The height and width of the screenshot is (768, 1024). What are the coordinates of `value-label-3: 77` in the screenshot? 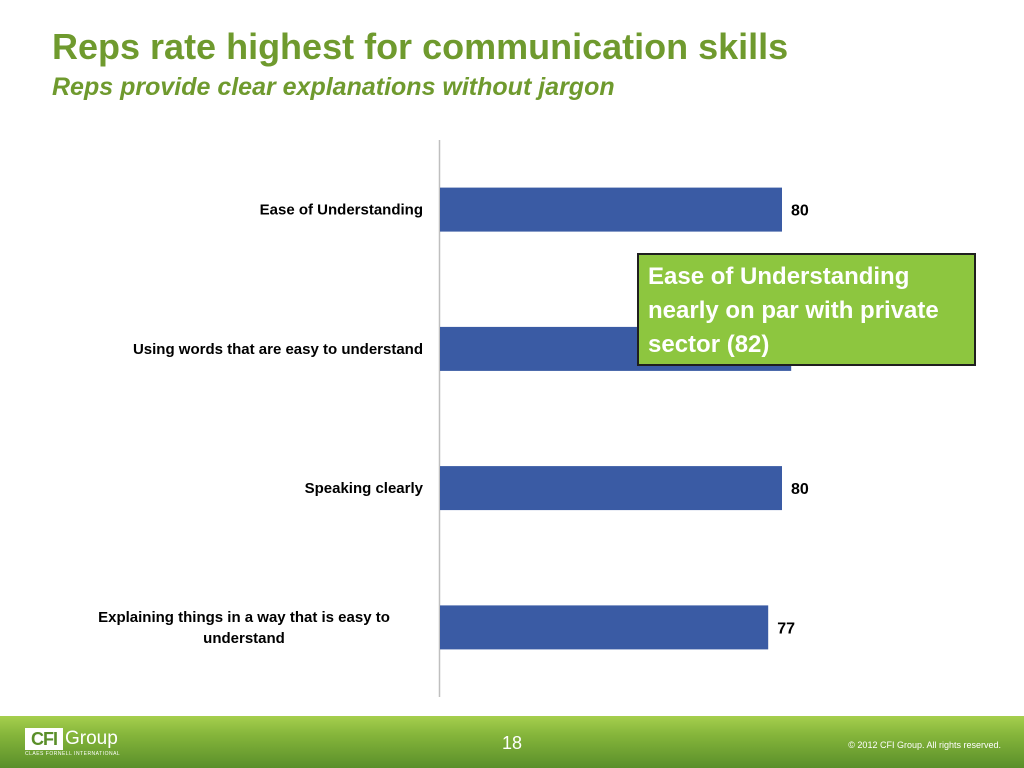 It's located at (786, 628).